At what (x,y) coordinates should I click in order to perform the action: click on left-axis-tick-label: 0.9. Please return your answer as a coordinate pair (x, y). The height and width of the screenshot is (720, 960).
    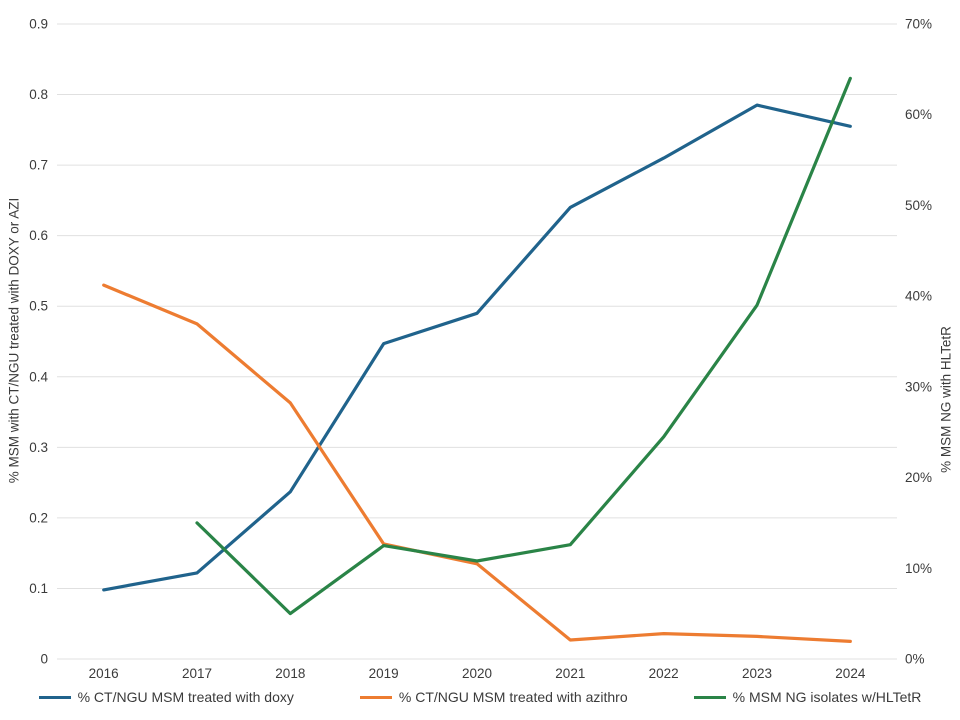
    Looking at the image, I should click on (38, 24).